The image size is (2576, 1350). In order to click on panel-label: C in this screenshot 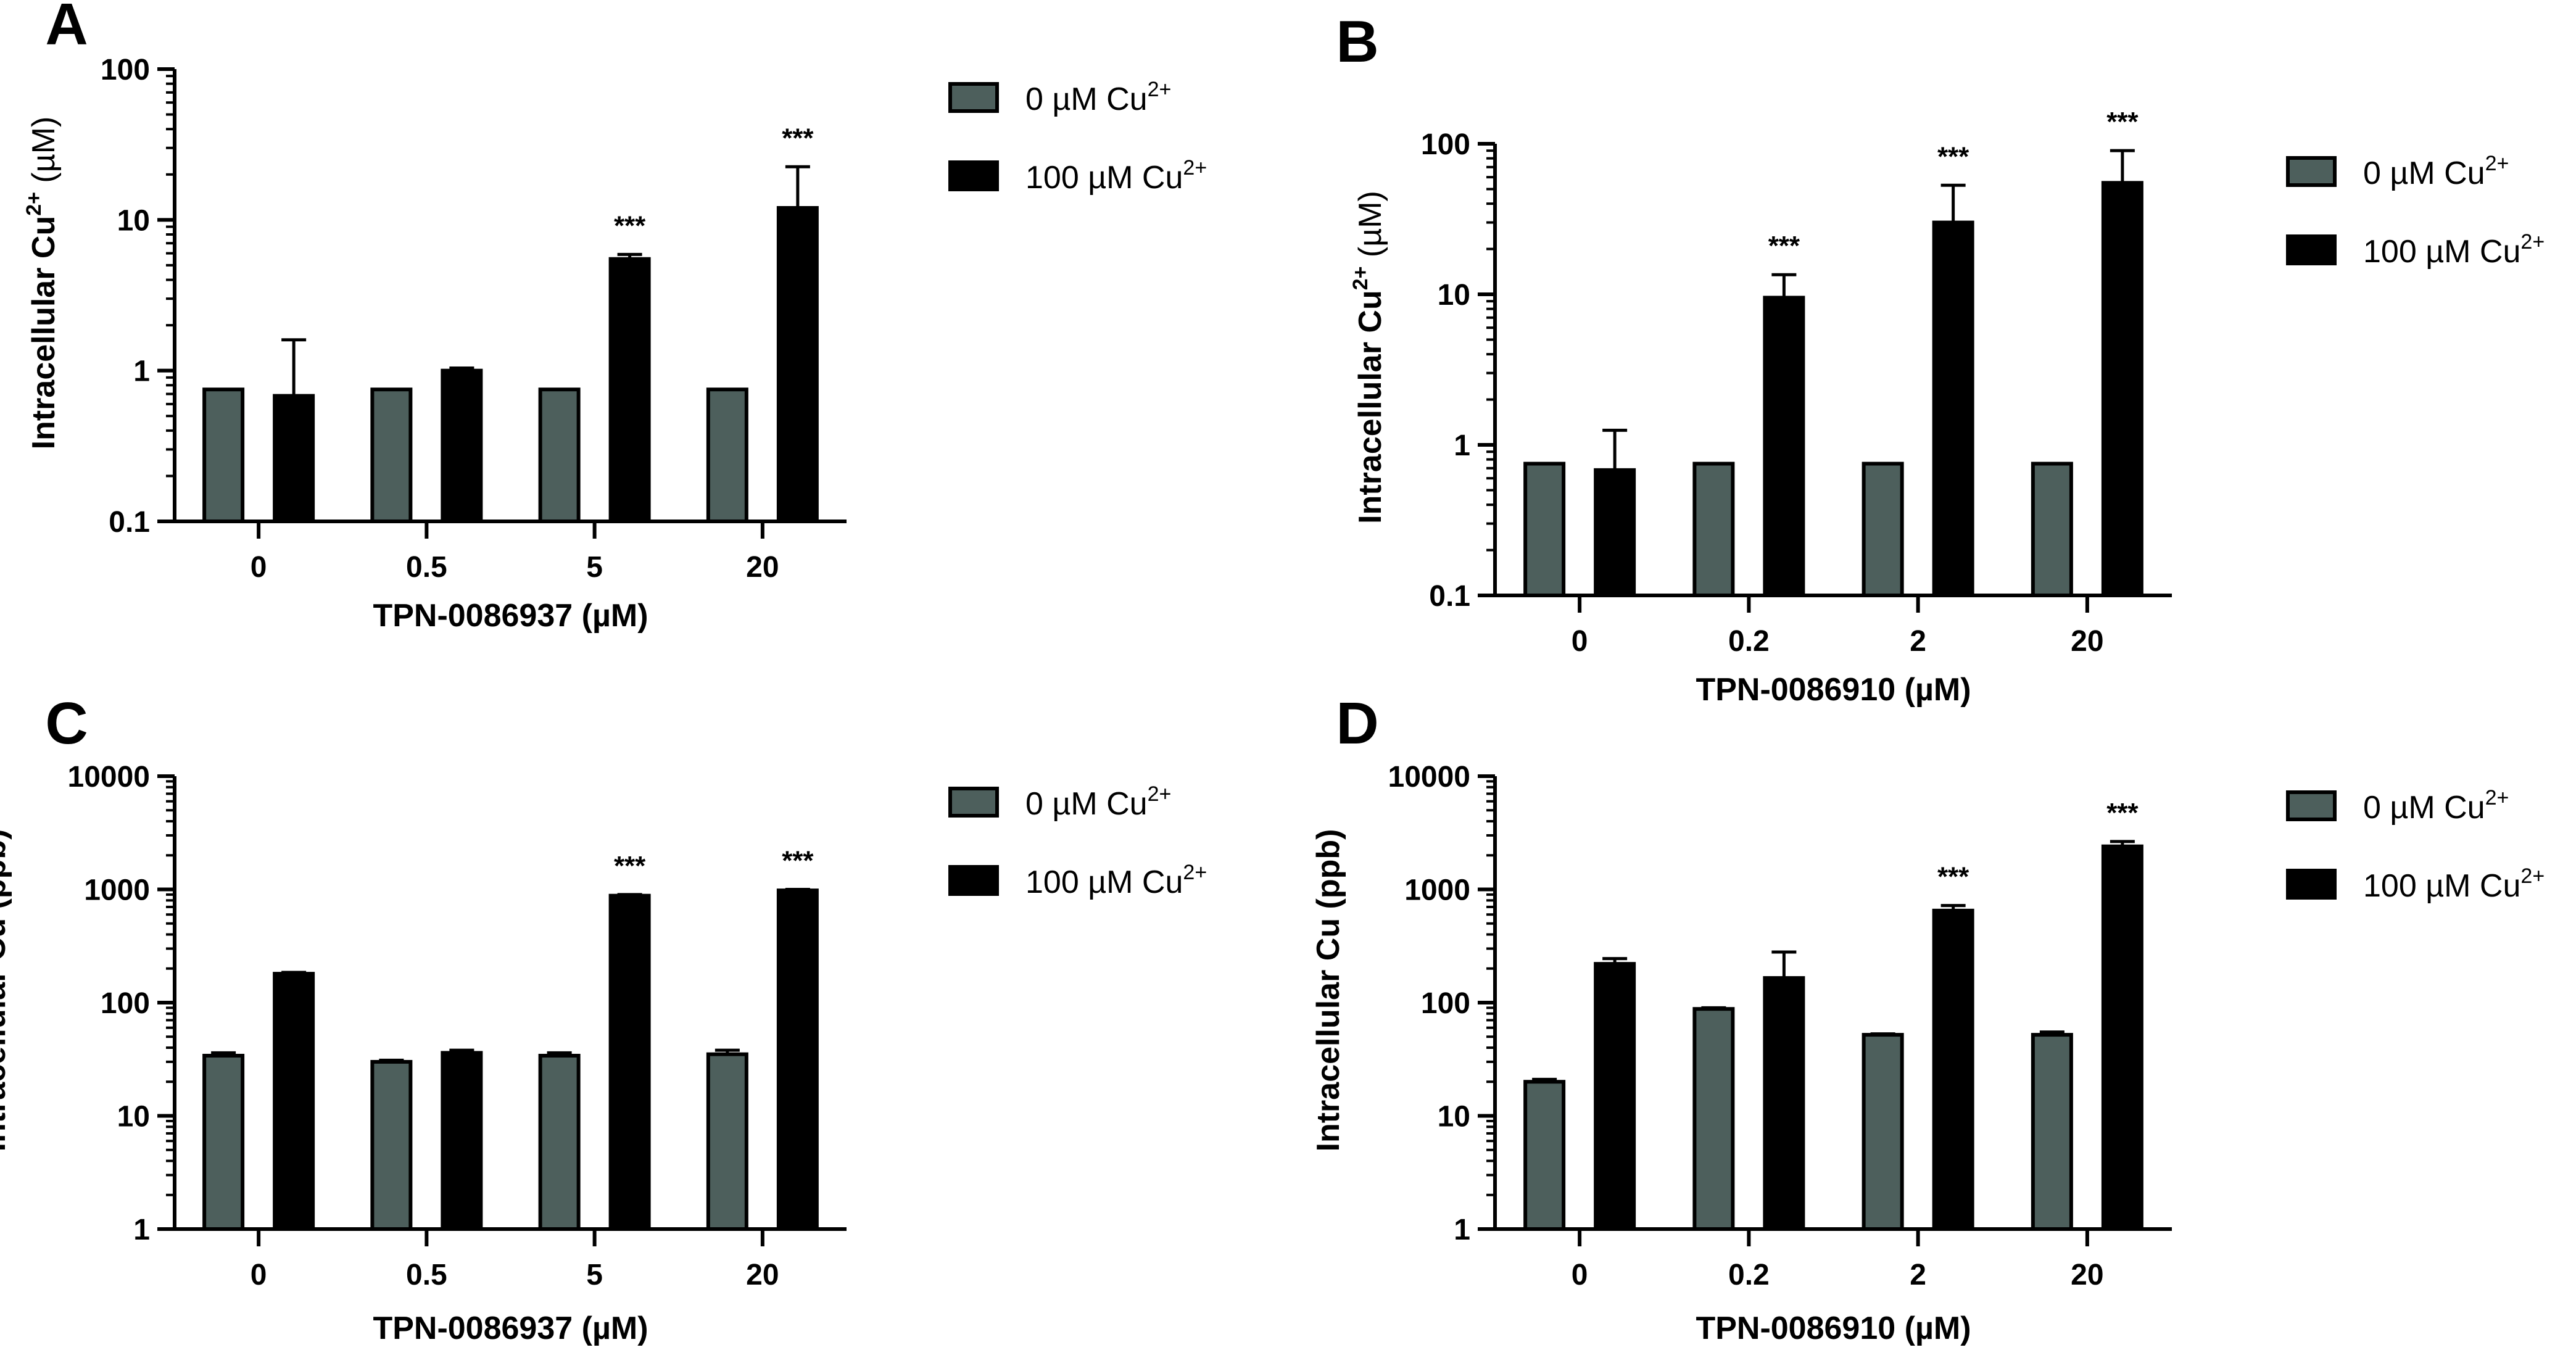, I will do `click(66, 723)`.